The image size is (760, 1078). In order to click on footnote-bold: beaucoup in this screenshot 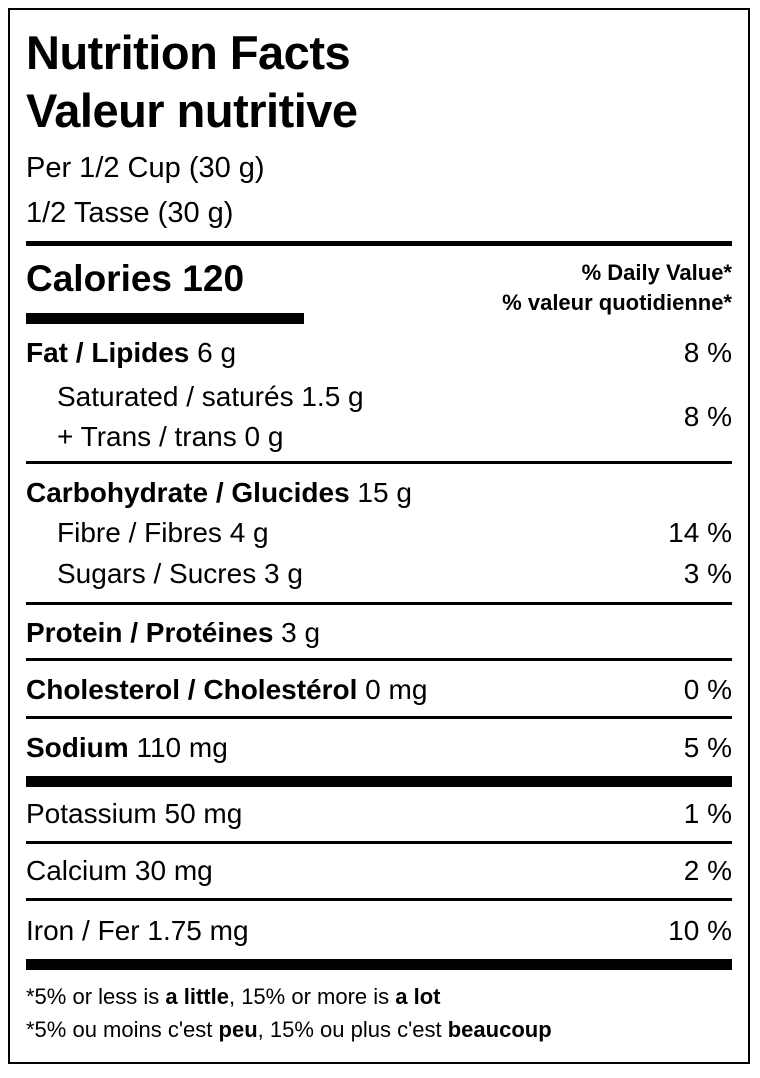, I will do `click(499, 1029)`.